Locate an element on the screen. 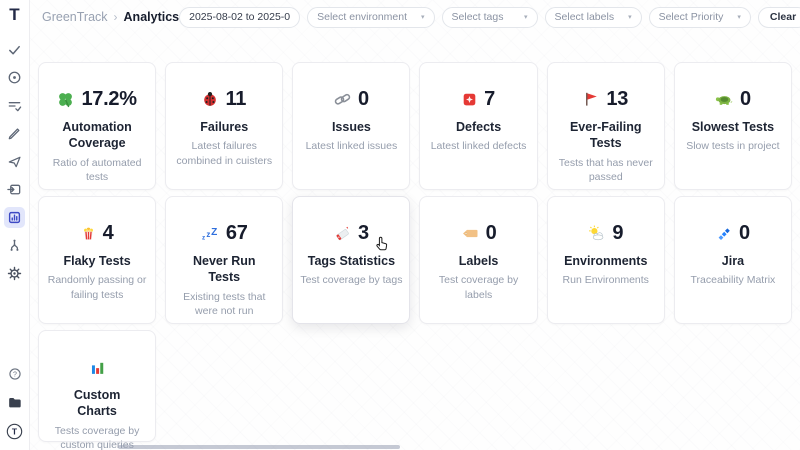  list-check-icon is located at coordinates (14, 105).